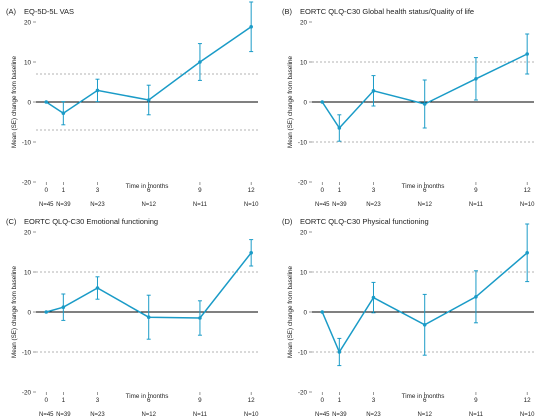  I want to click on panel-label: (B), so click(287, 11).